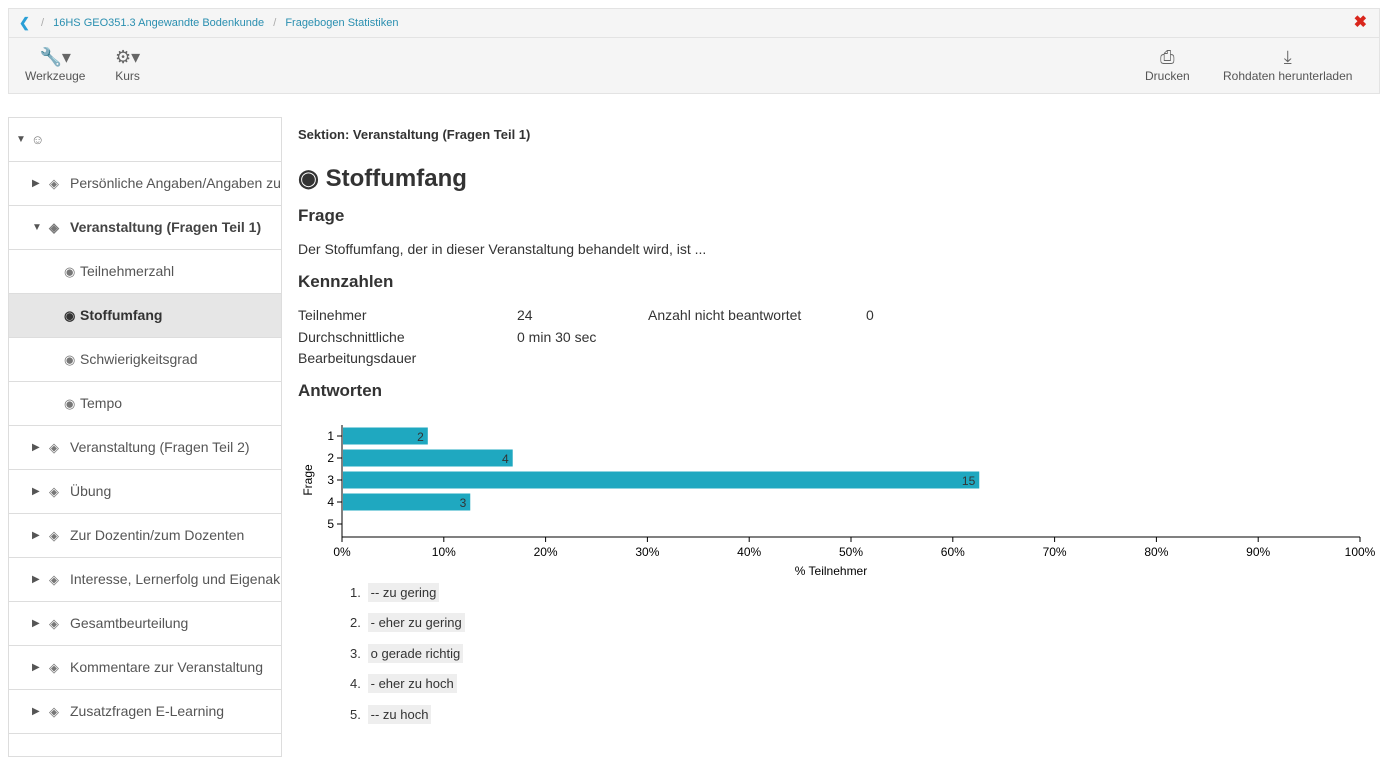 This screenshot has width=1391, height=757. I want to click on bar-value-label: 4, so click(505, 459).